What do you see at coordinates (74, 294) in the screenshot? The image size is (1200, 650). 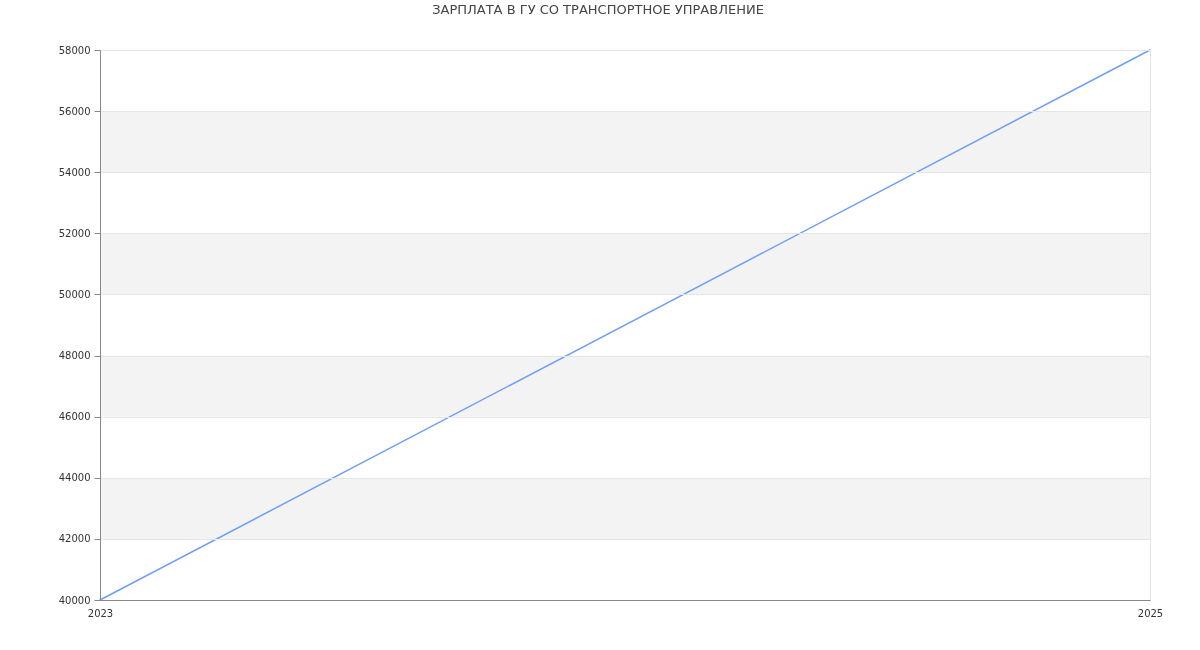 I see `y-tick-label: 50000` at bounding box center [74, 294].